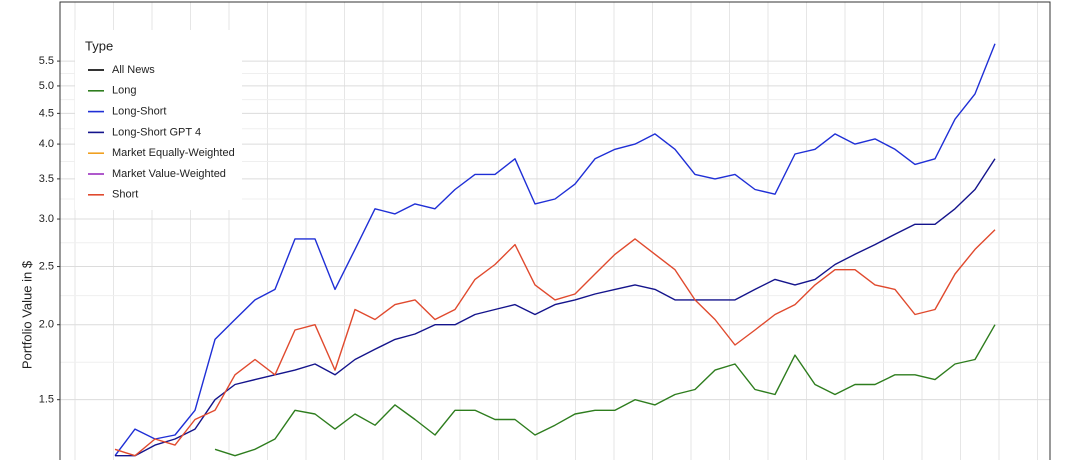  Describe the element at coordinates (49, 230) in the screenshot. I see `y-ticks: 1.5 2.0 2.5 3.0 3.5 4.0 4.5 5.0 5.5` at that location.